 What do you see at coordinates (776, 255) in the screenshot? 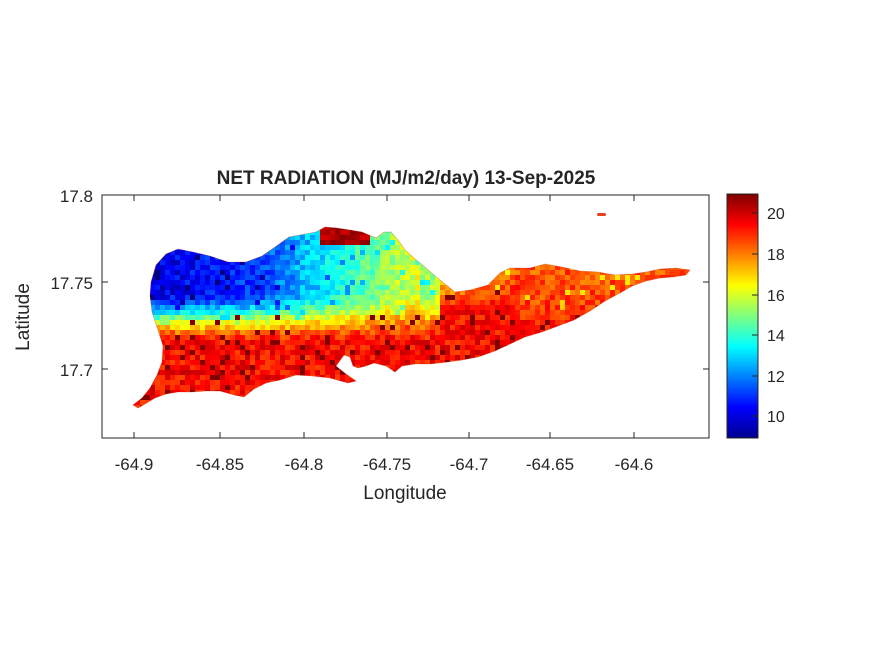
I see `colorbar-tick-label: 18` at bounding box center [776, 255].